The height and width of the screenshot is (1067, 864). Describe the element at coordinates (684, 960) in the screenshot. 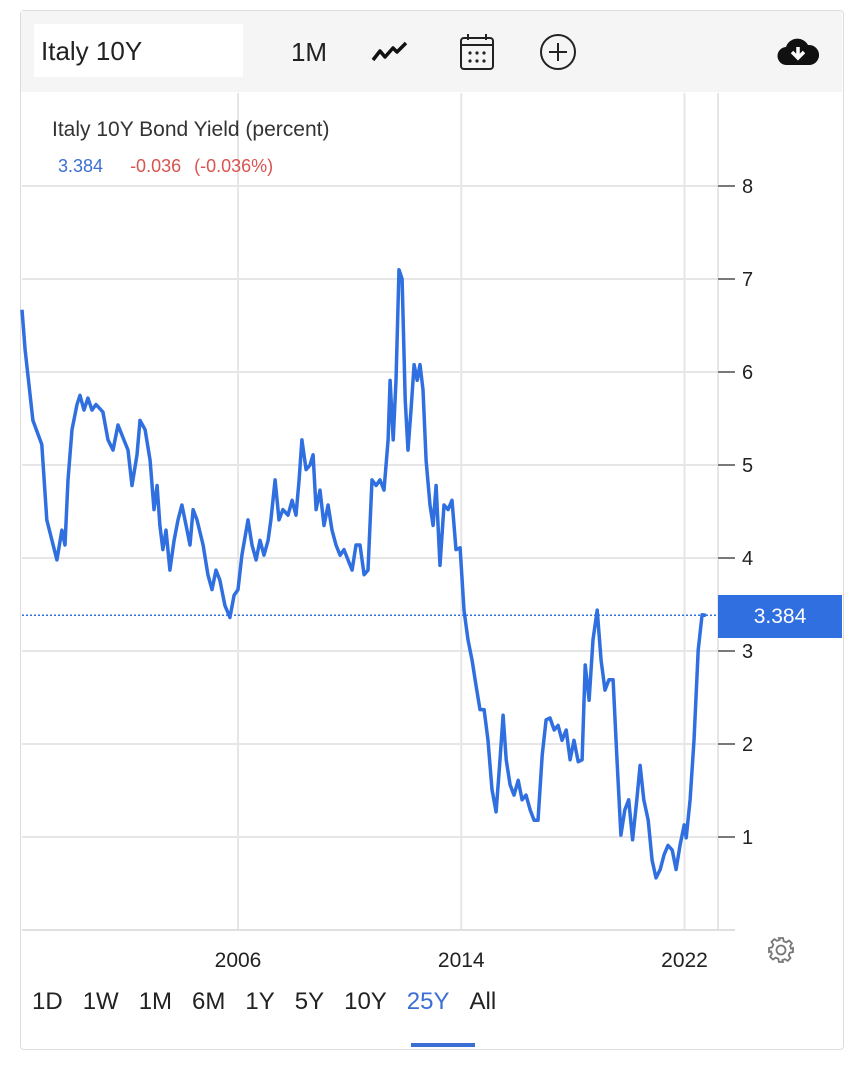

I see `x-tick-label: 2022` at that location.